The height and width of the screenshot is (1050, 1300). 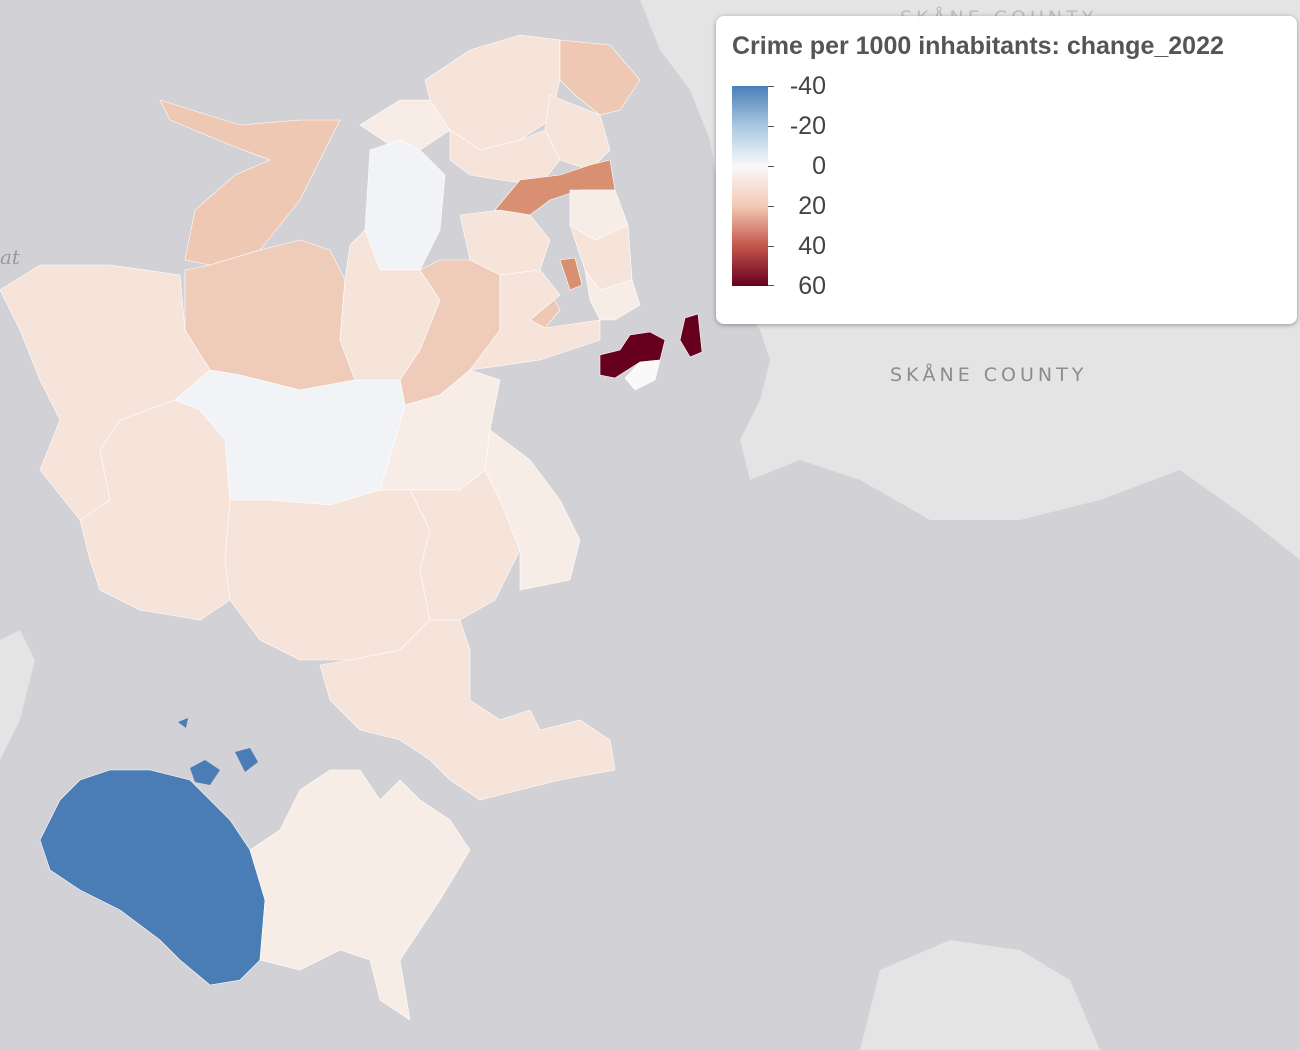 I want to click on region-guldborgsund, so click(x=360, y=895).